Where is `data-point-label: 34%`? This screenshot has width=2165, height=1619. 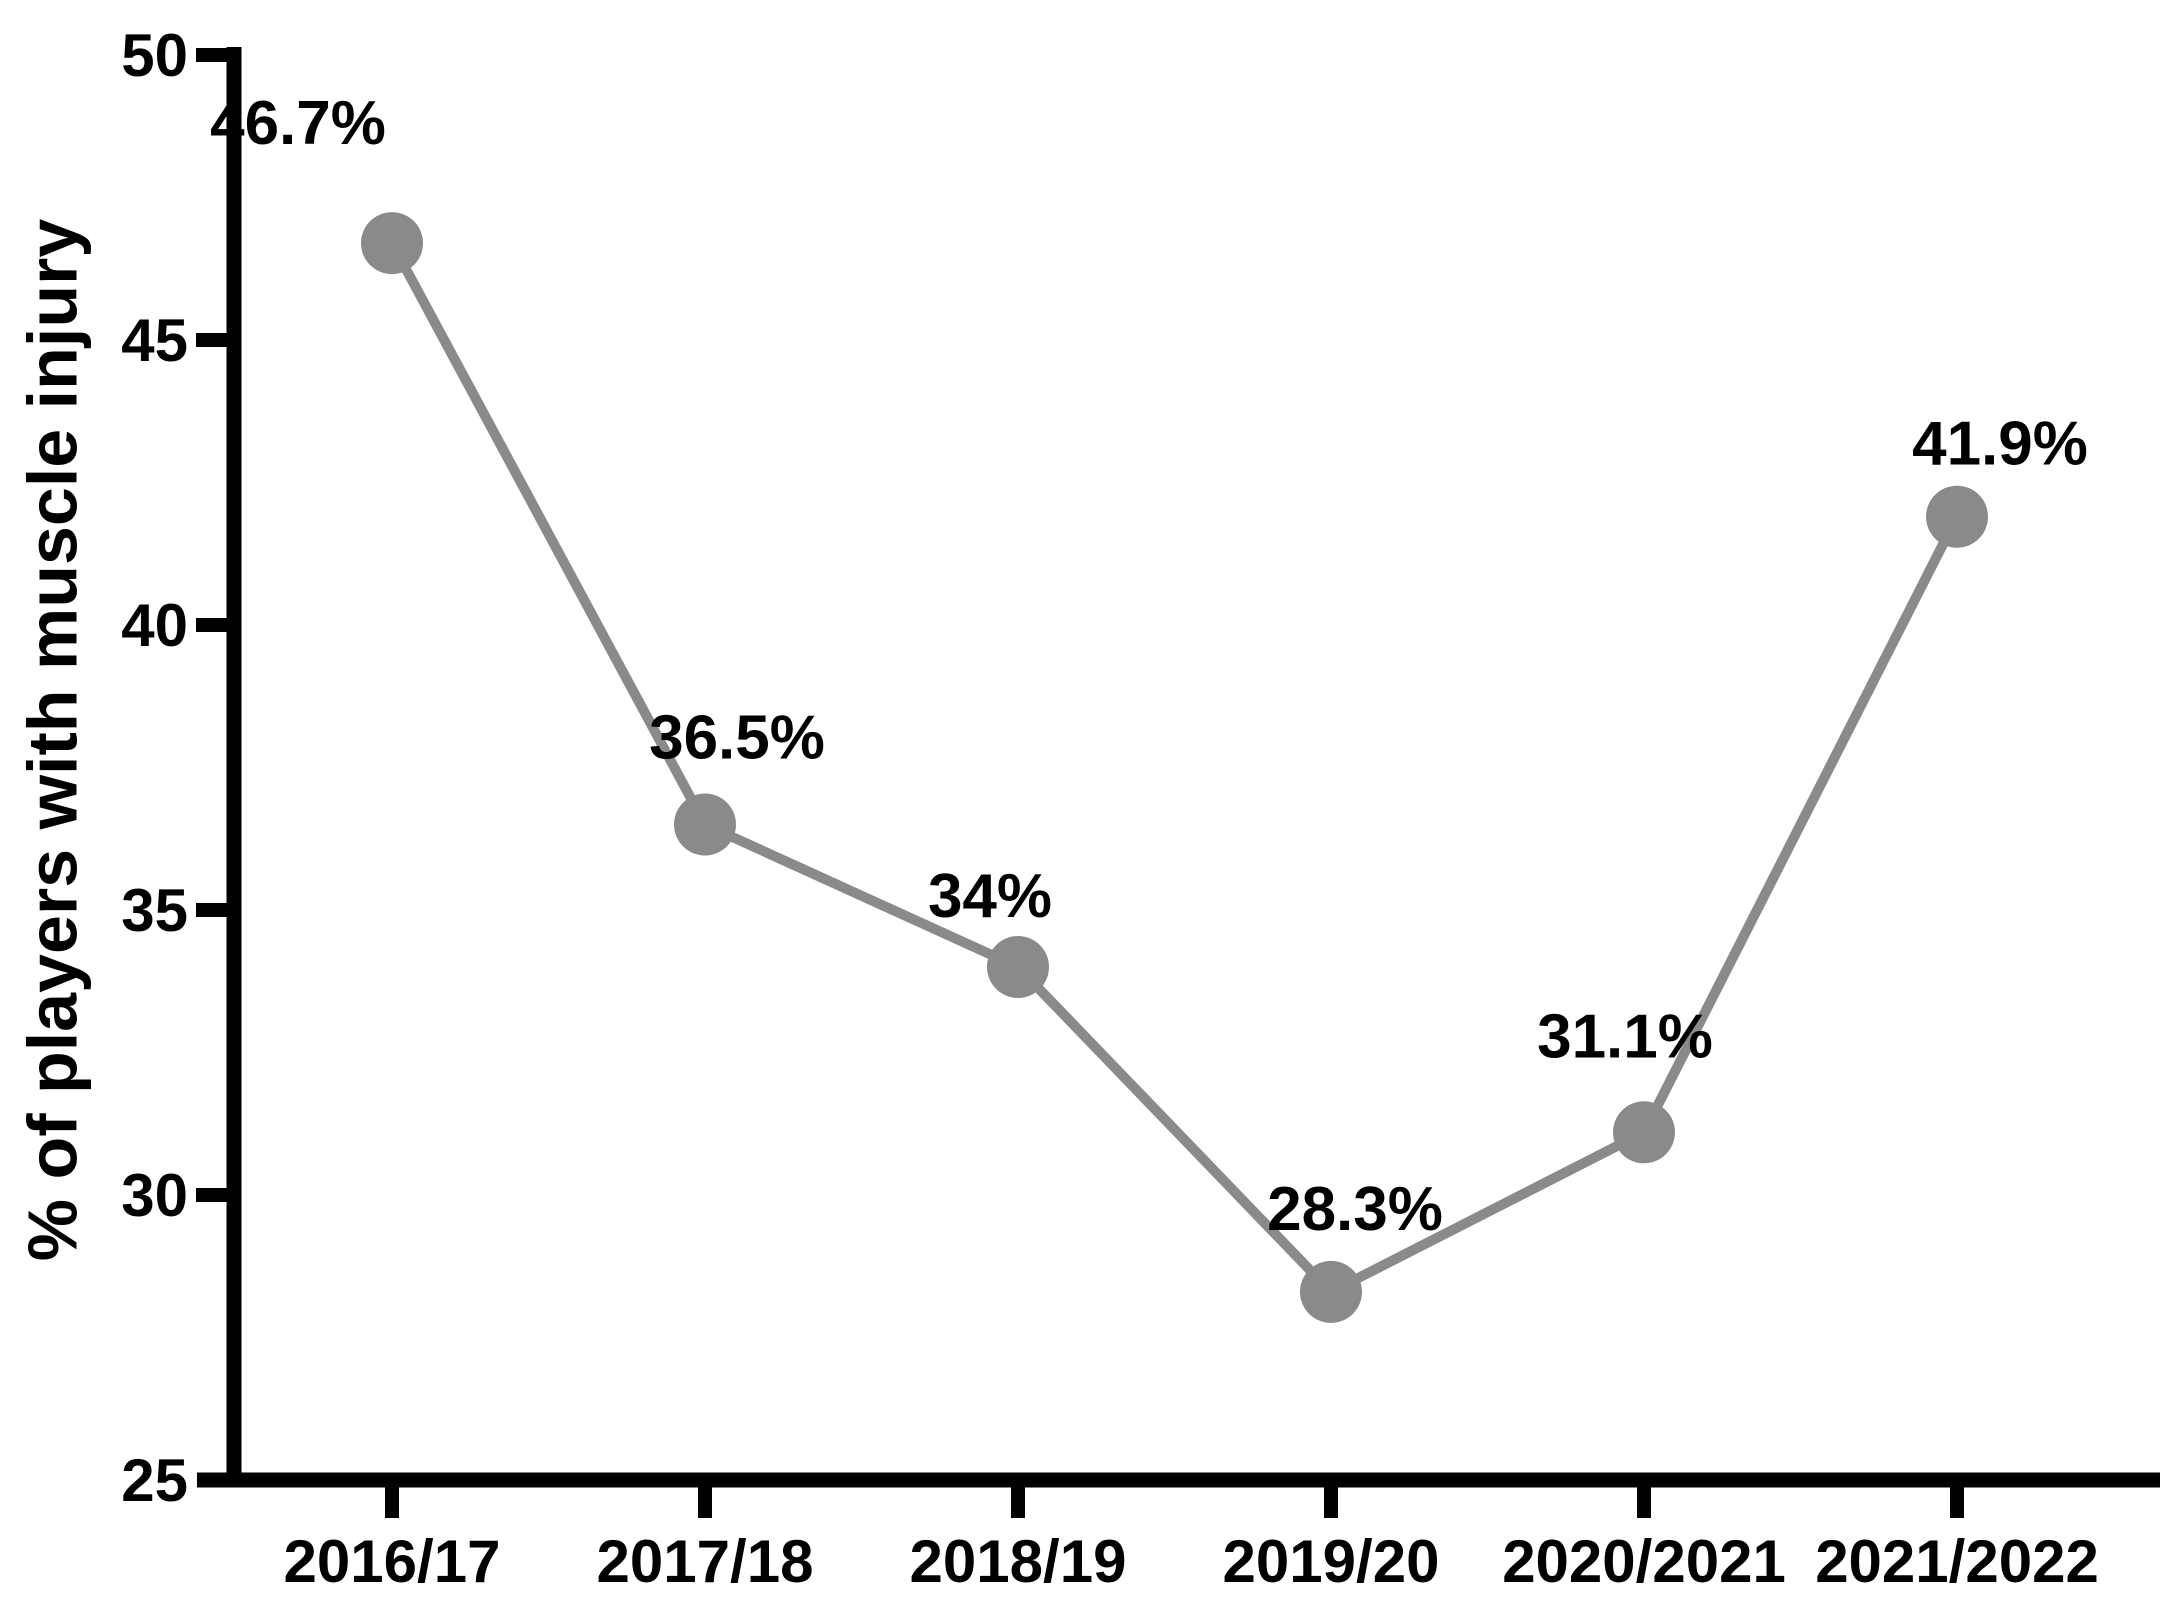
data-point-label: 34% is located at coordinates (990, 896).